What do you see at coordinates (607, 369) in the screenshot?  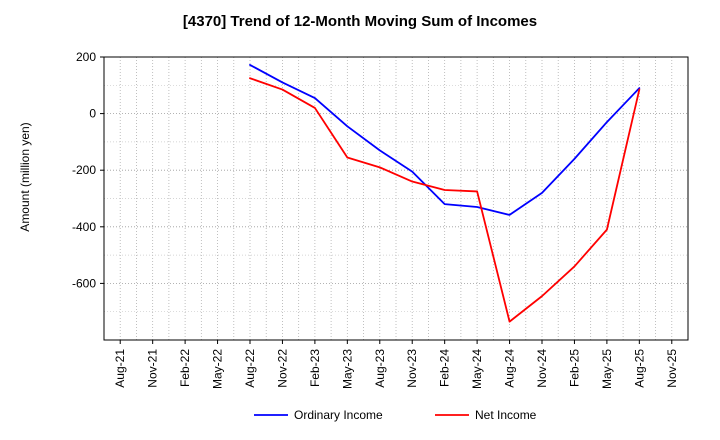 I see `svg-text: May-25` at bounding box center [607, 369].